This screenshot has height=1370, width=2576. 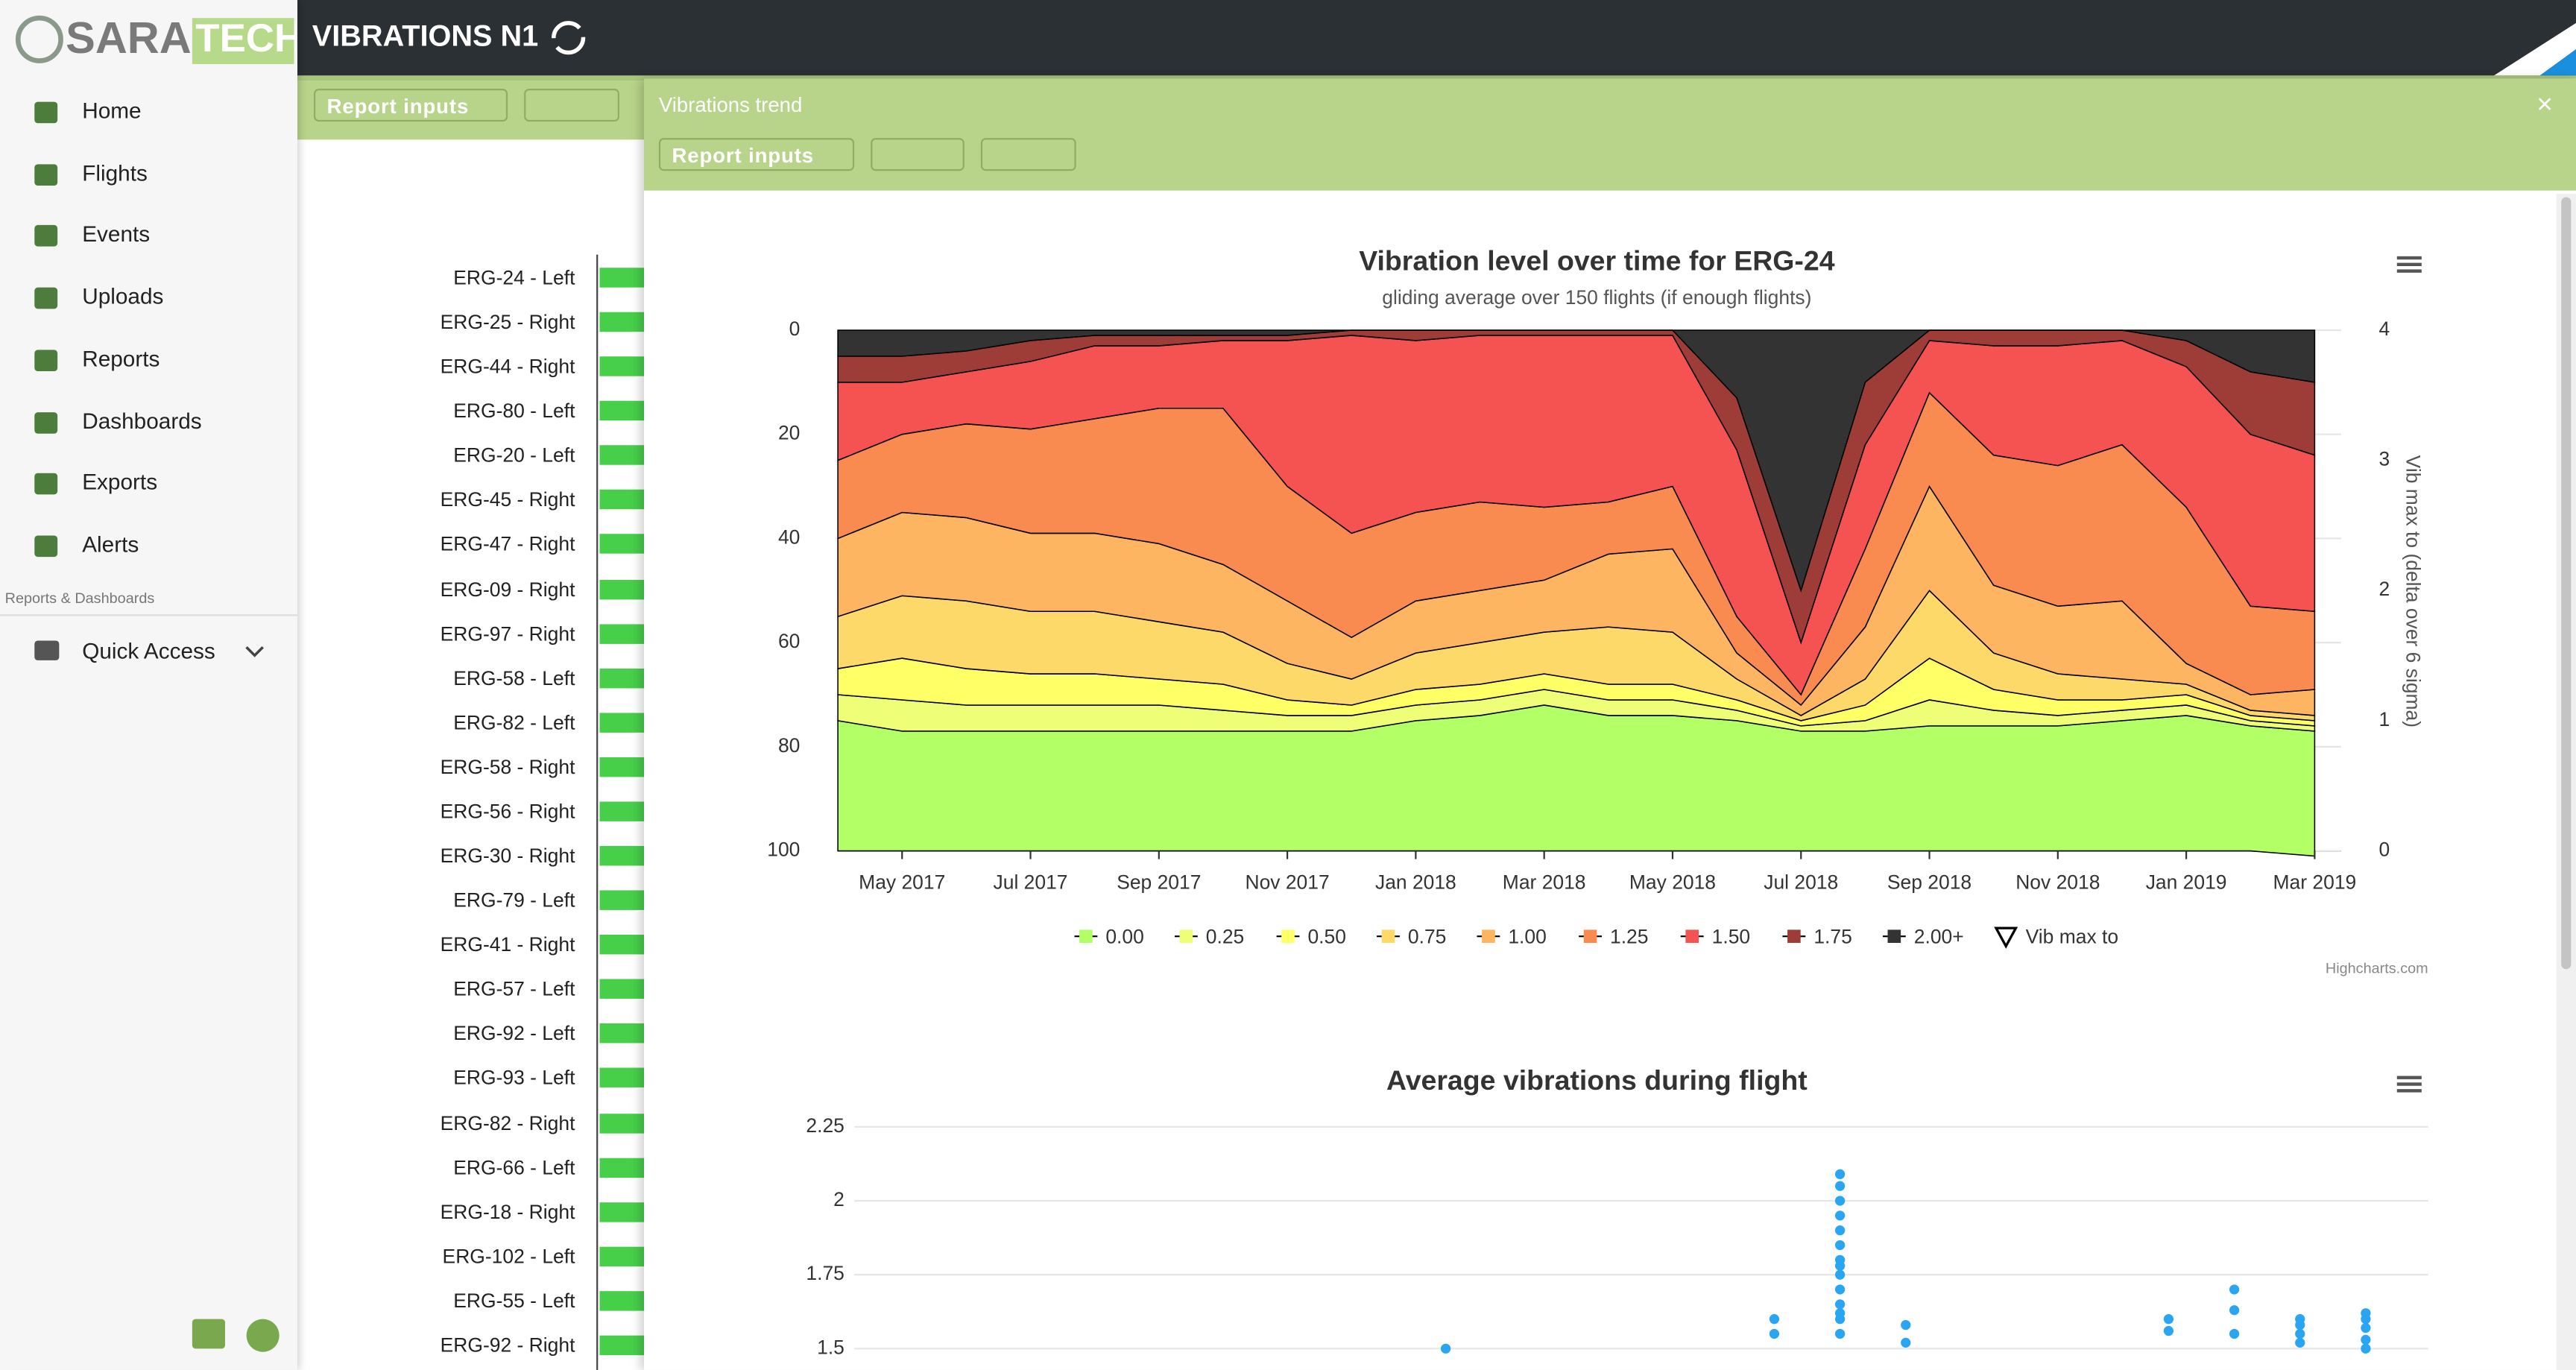 I want to click on x-tick-label: Sep 2017, so click(x=1159, y=882).